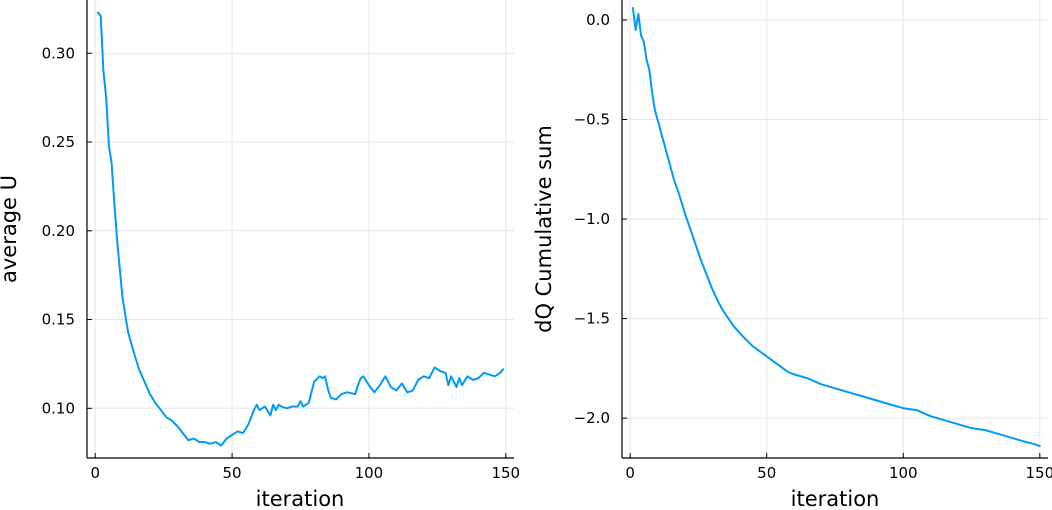  I want to click on y-tick-label: −1.0, so click(592, 219).